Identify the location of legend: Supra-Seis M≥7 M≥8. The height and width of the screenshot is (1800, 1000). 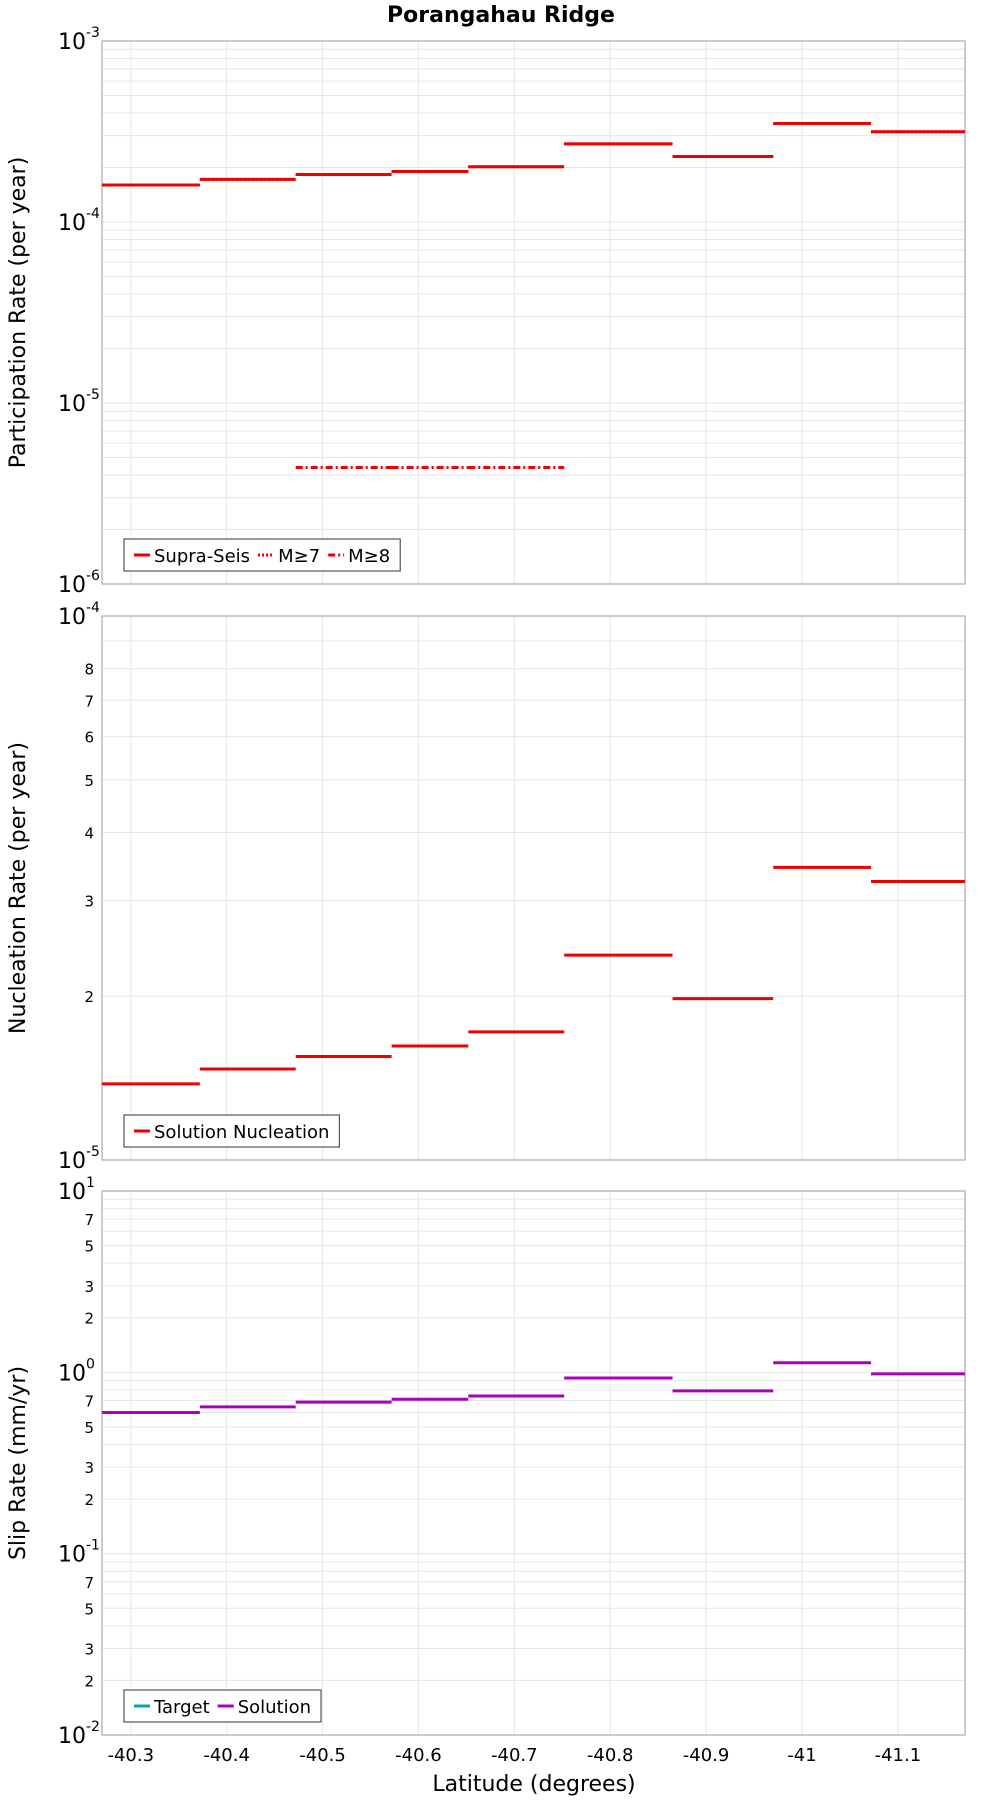
(262, 555).